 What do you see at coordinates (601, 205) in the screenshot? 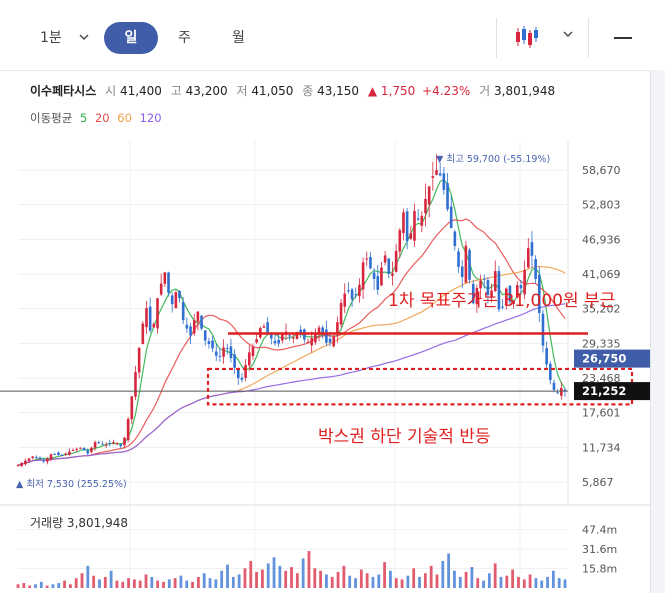
I see `price-tick-label: 52,803` at bounding box center [601, 205].